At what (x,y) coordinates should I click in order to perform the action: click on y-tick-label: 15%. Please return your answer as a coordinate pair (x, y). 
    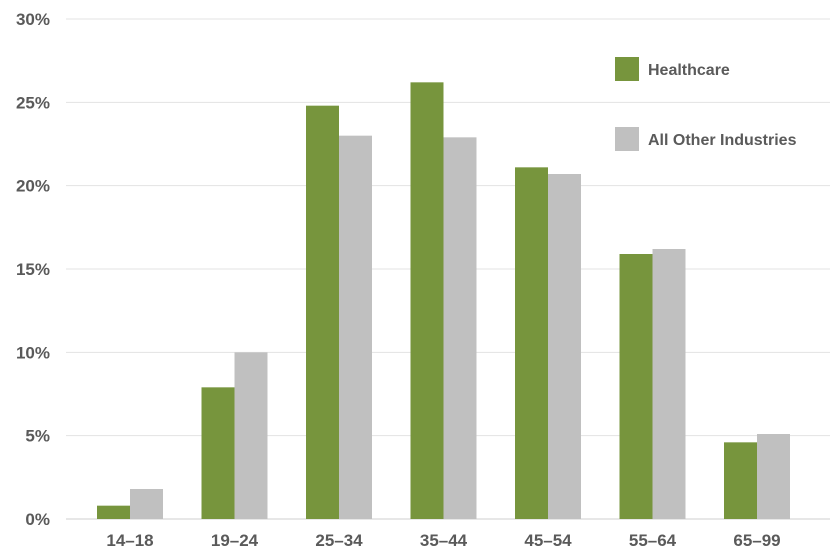
    Looking at the image, I should click on (33, 269).